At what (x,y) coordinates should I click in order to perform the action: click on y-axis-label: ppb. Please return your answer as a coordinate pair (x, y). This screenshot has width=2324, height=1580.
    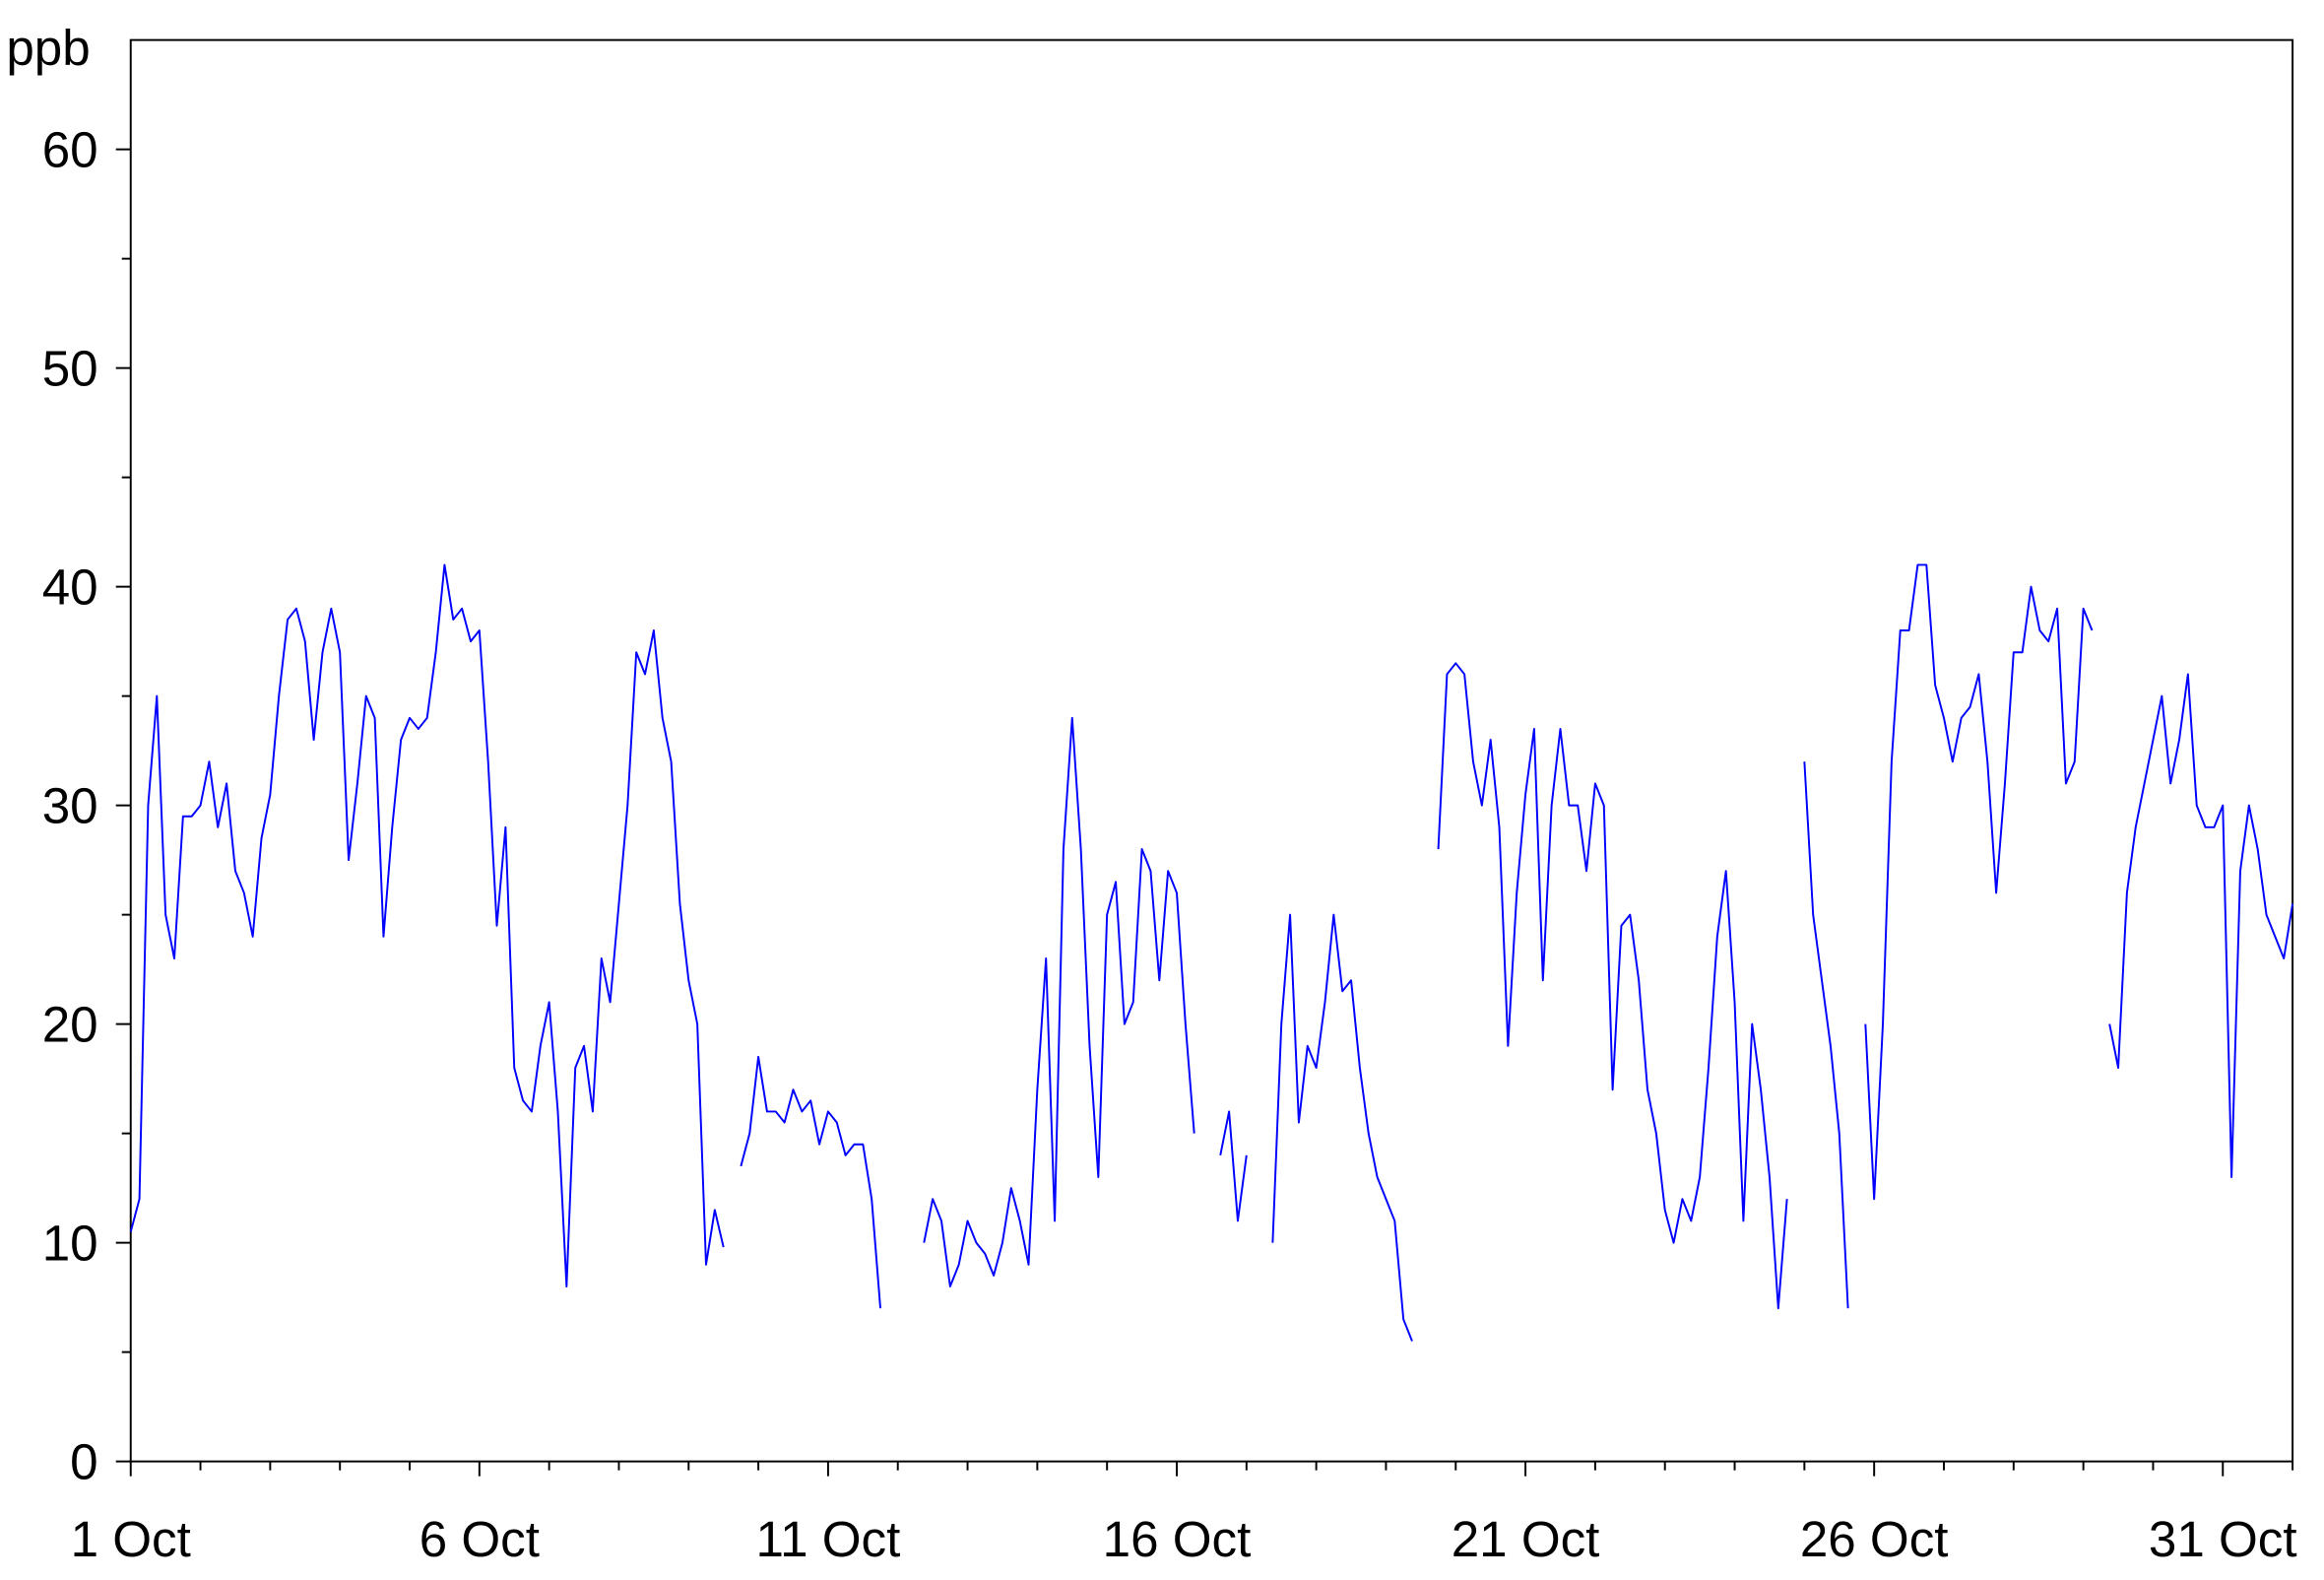
    Looking at the image, I should click on (48, 48).